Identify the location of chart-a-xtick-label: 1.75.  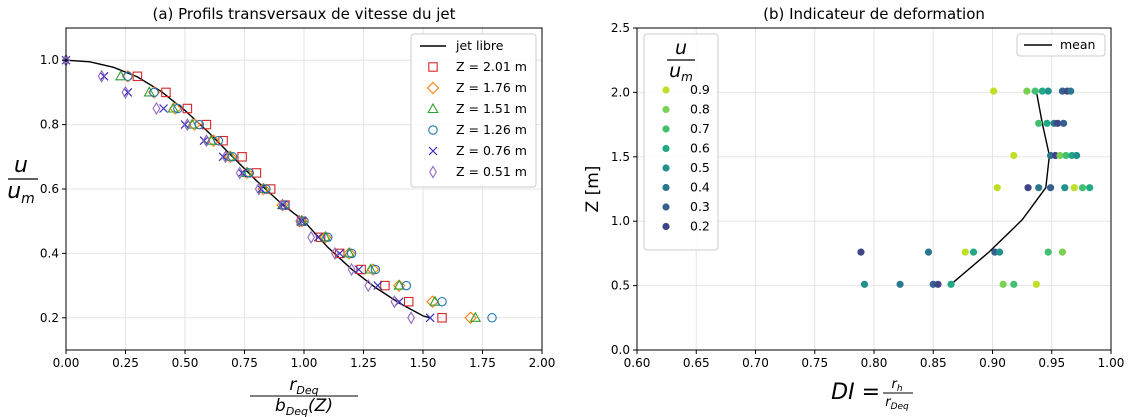
(482, 363).